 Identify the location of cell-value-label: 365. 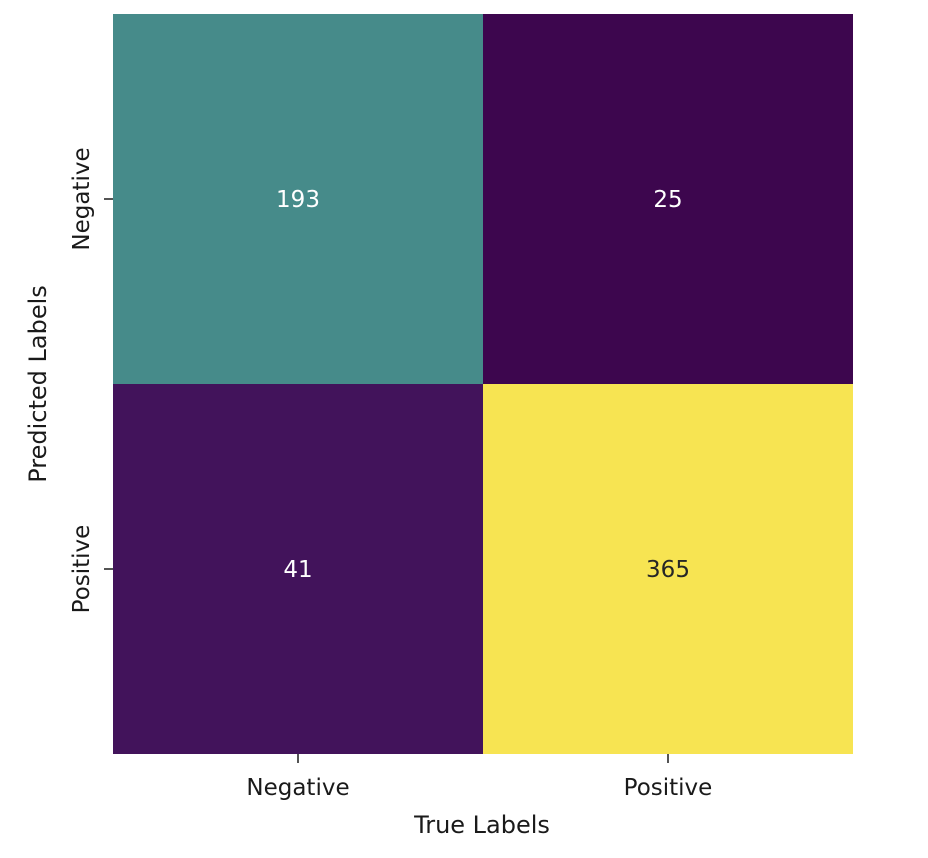
(668, 570).